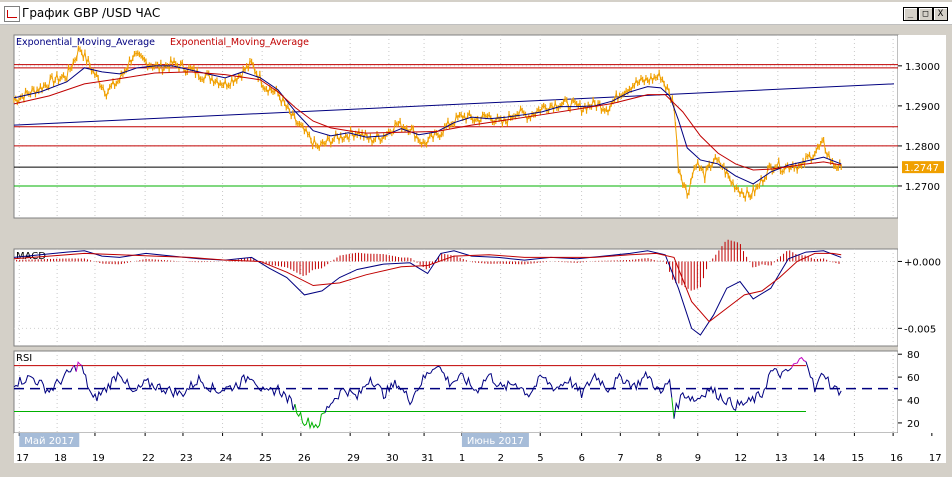 This screenshot has height=477, width=952. I want to click on month-label: Июнь 2017, so click(495, 441).